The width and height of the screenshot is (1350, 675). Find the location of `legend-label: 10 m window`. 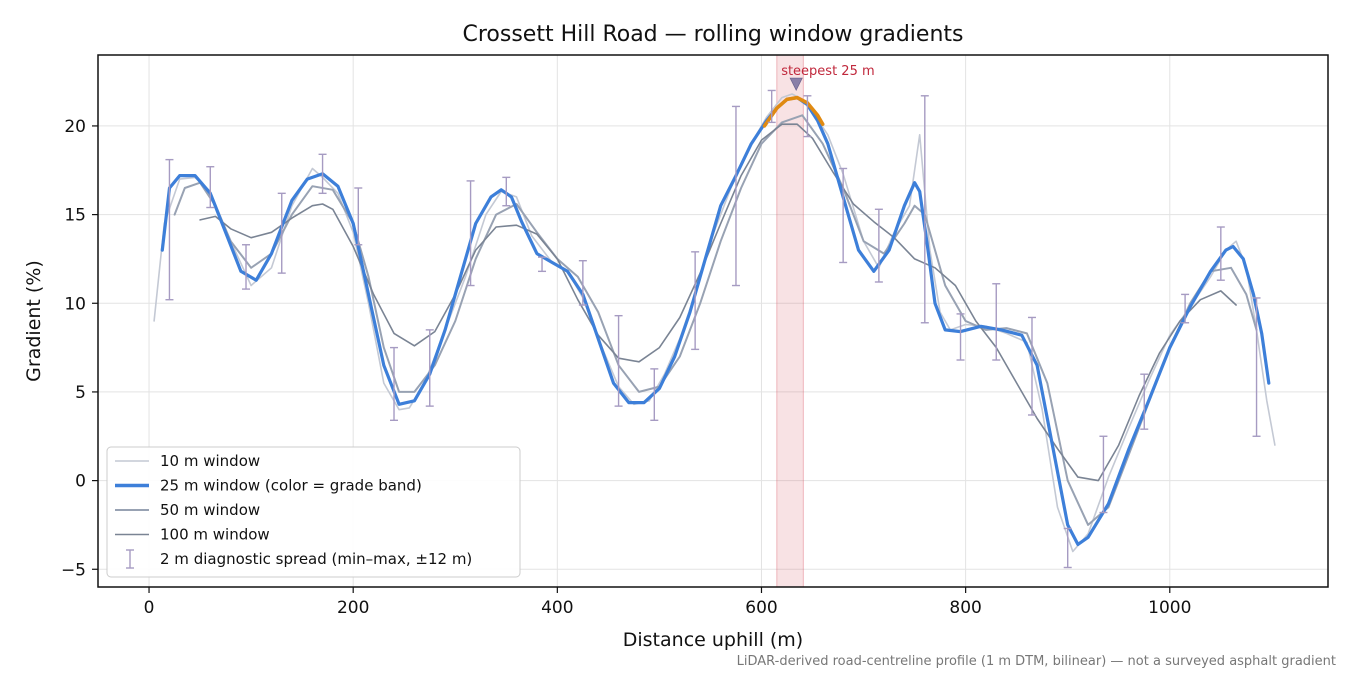

legend-label: 10 m window is located at coordinates (210, 461).